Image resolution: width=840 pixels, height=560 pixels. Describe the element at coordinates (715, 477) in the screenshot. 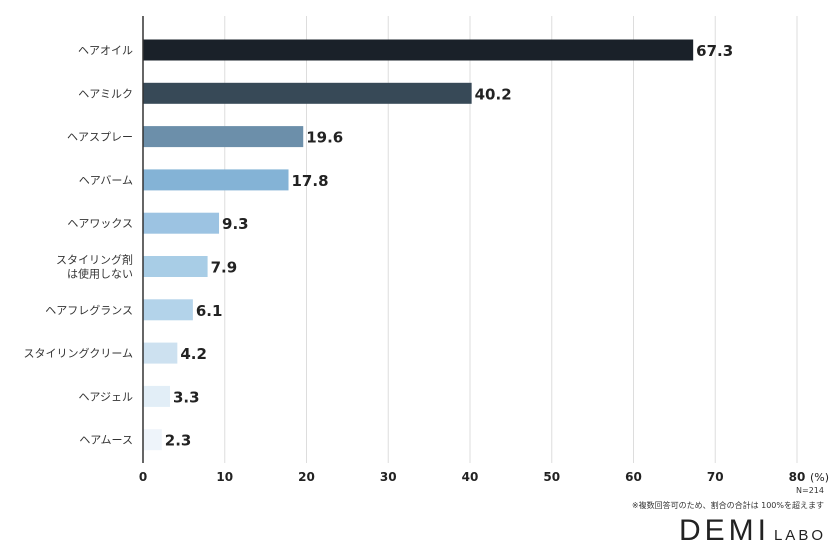

I see `x-tick-label: 70` at that location.